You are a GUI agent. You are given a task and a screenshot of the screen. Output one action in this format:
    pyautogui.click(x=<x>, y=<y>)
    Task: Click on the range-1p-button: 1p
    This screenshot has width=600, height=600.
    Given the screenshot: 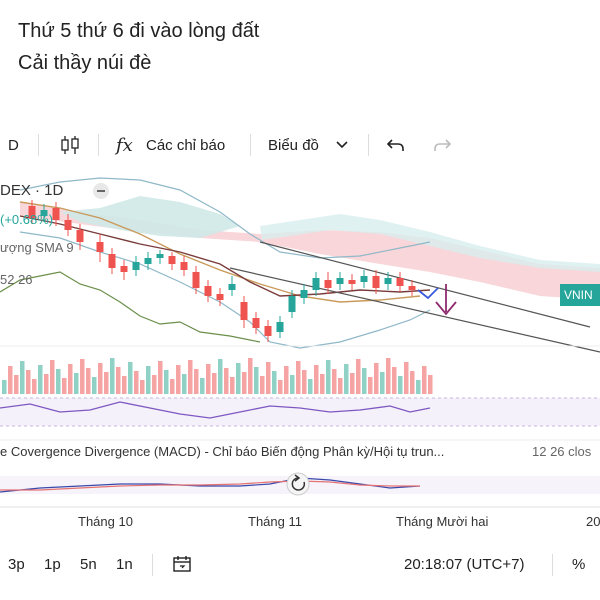 What is the action you would take?
    pyautogui.click(x=52, y=564)
    